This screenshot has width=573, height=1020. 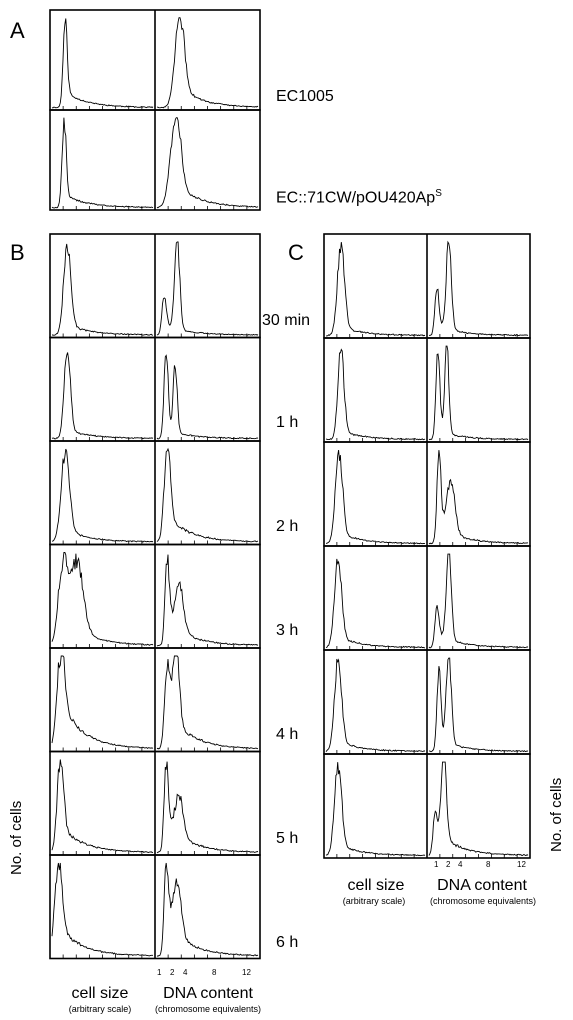 What do you see at coordinates (17, 252) in the screenshot?
I see `panel-label-b: B` at bounding box center [17, 252].